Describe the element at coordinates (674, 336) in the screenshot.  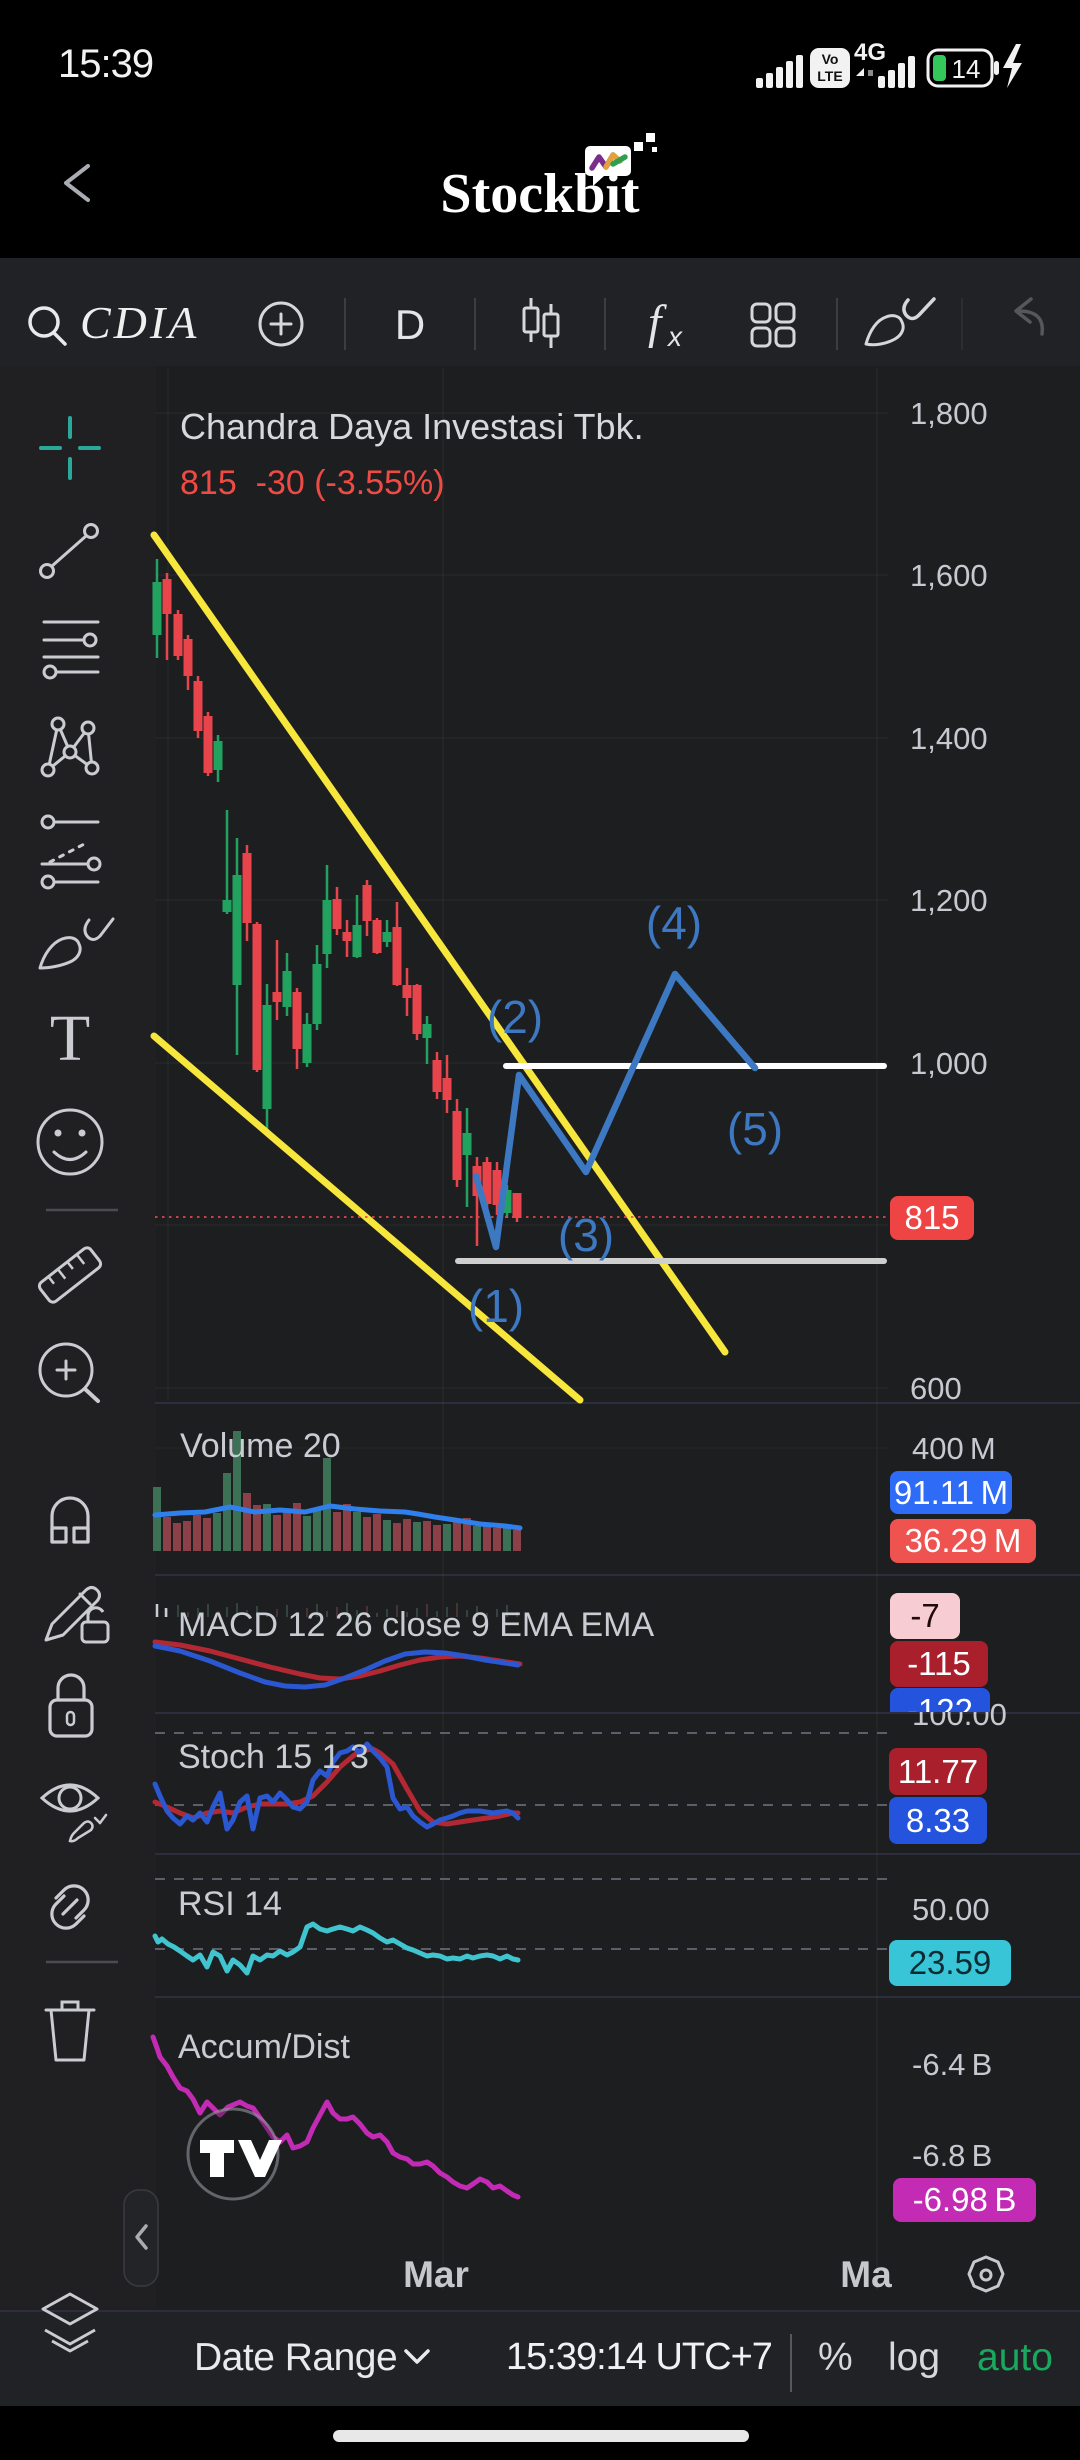
I see `svg-text: x` at that location.